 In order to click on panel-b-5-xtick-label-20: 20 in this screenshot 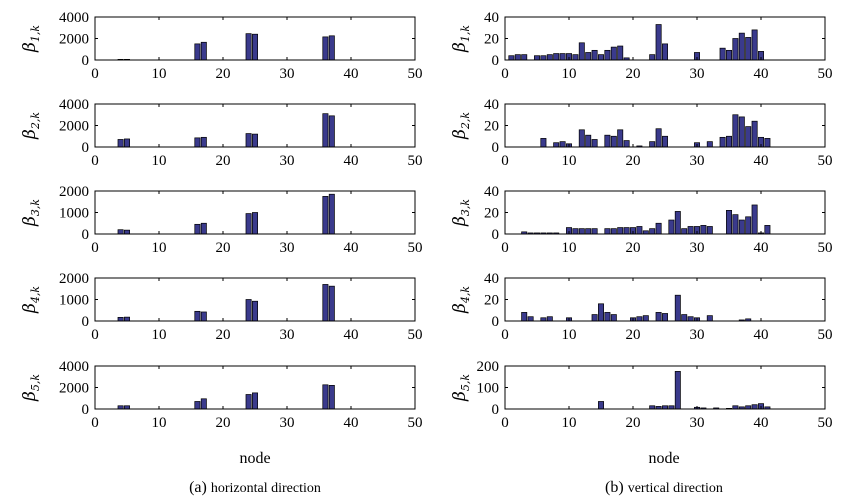, I will do `click(633, 423)`.